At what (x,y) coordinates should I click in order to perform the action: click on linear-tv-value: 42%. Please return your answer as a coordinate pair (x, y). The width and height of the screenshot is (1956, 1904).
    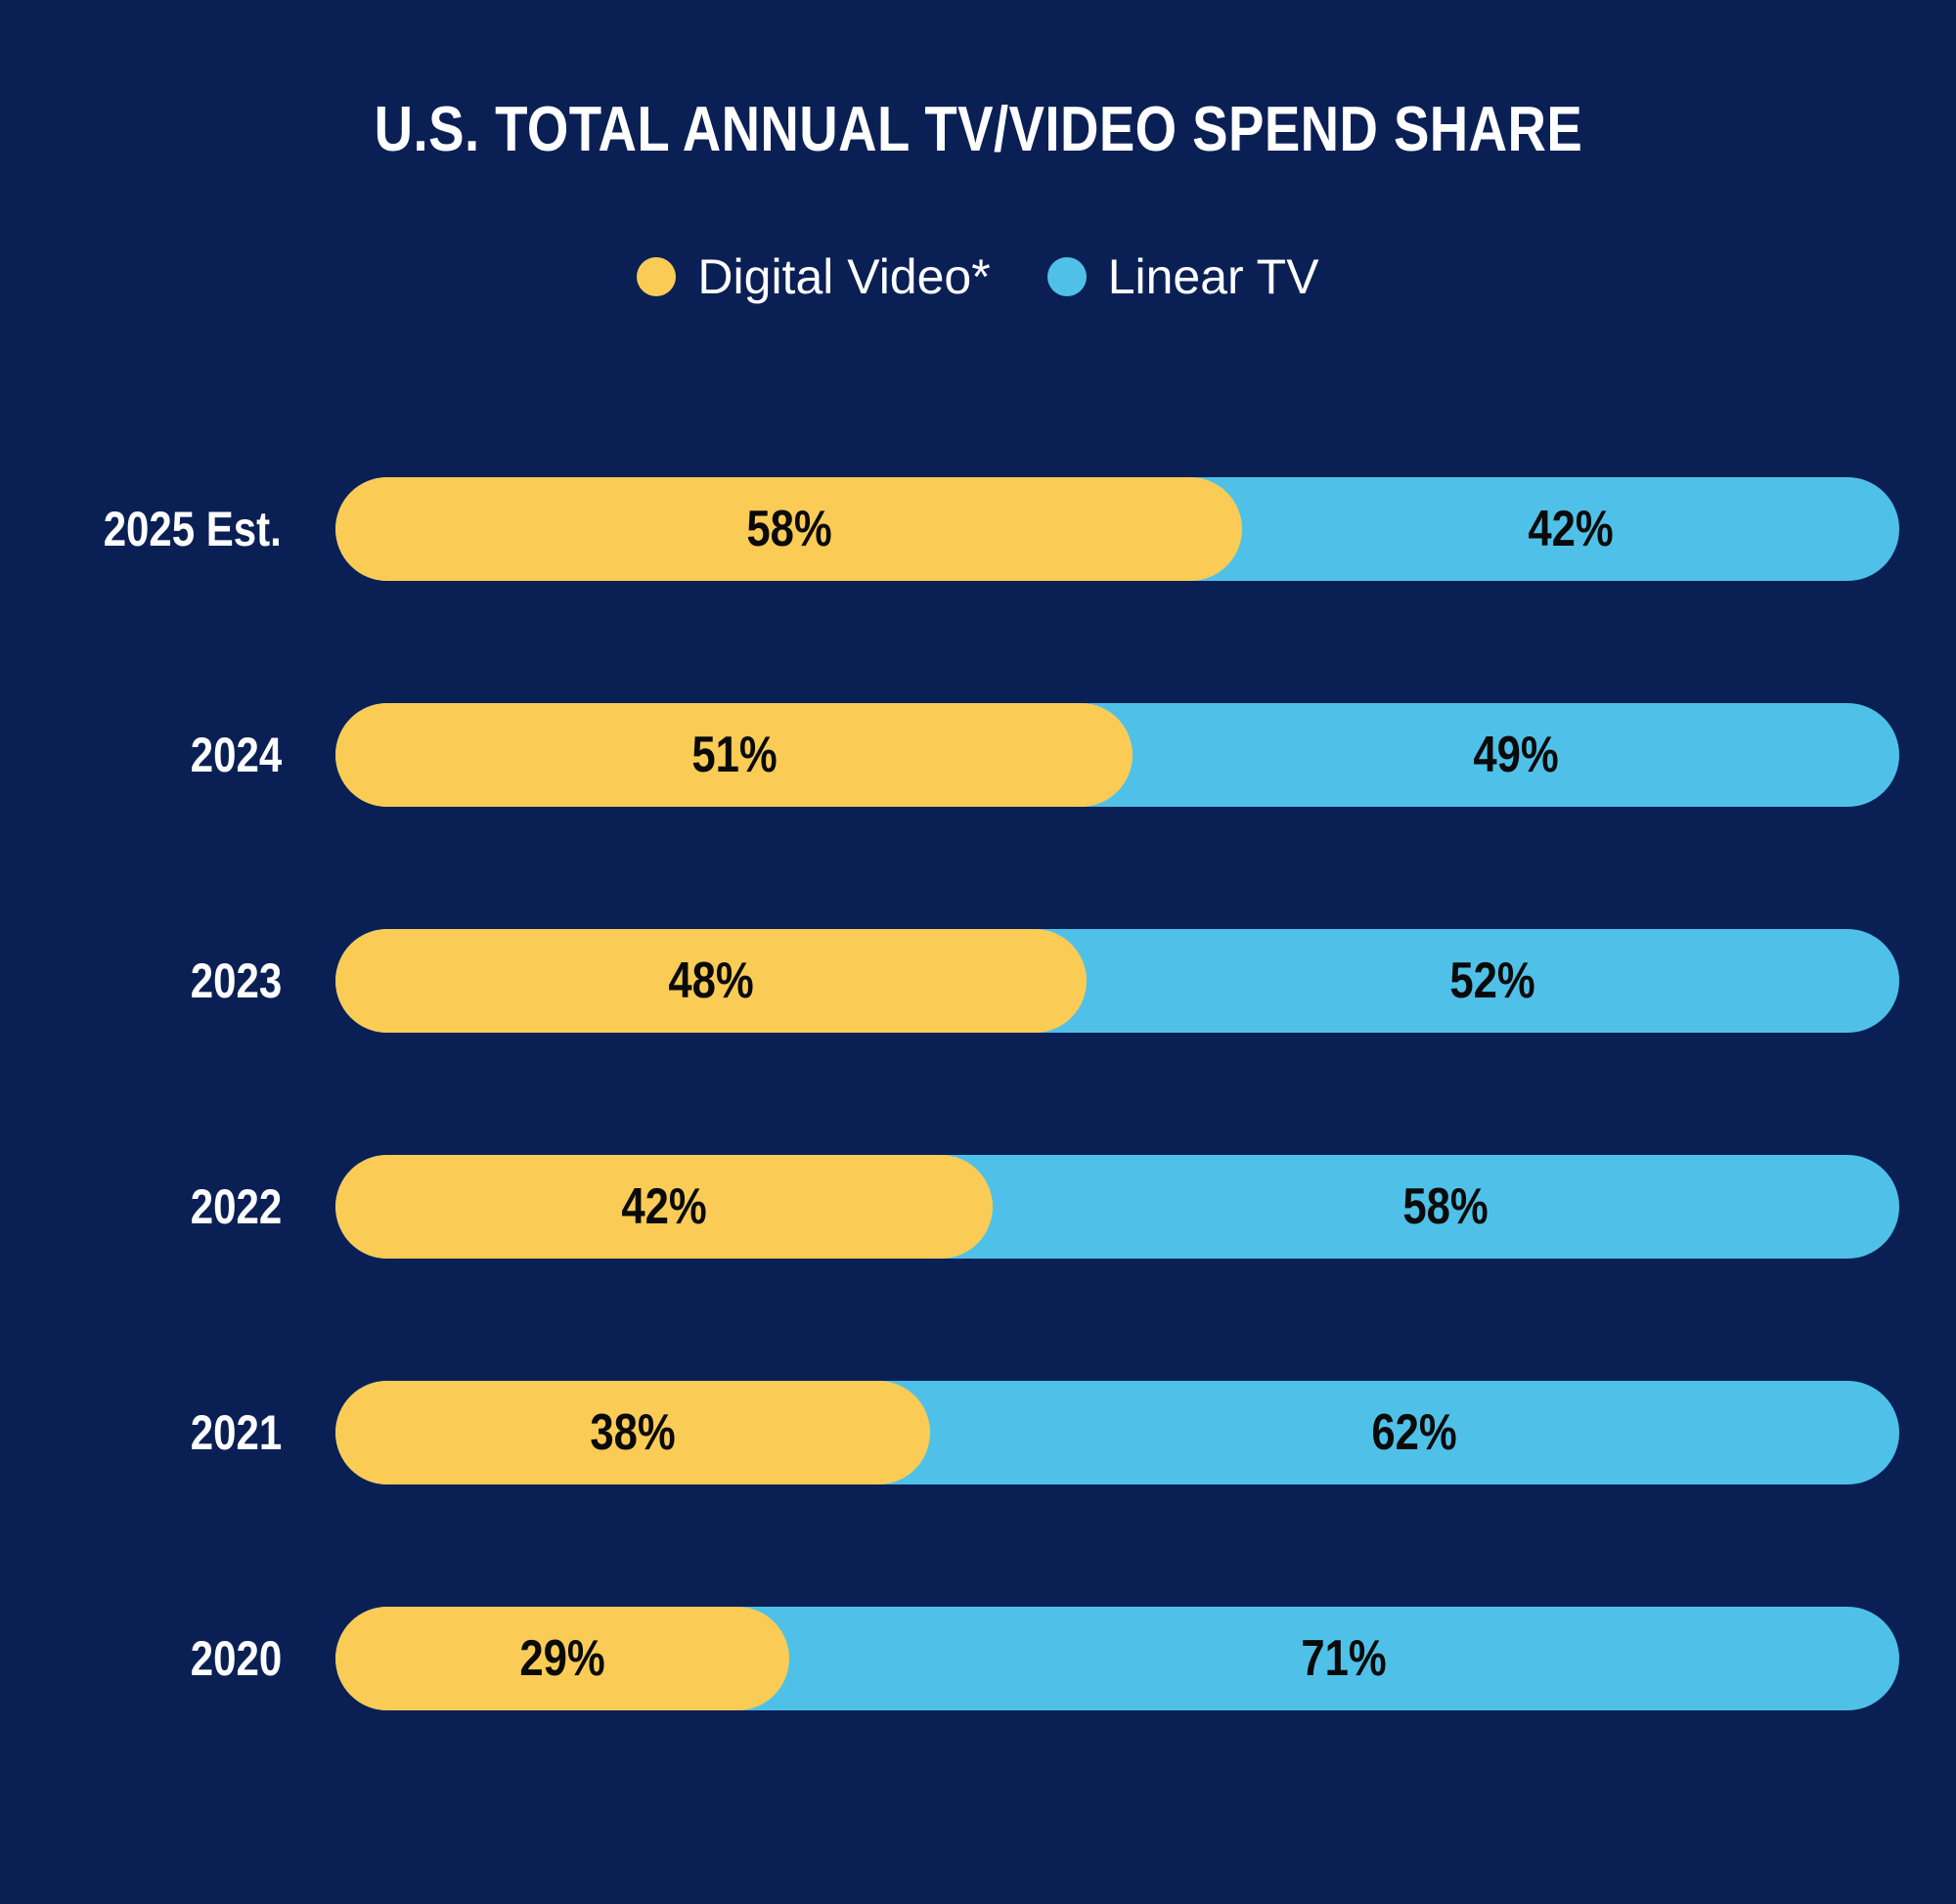
    Looking at the image, I should click on (1571, 528).